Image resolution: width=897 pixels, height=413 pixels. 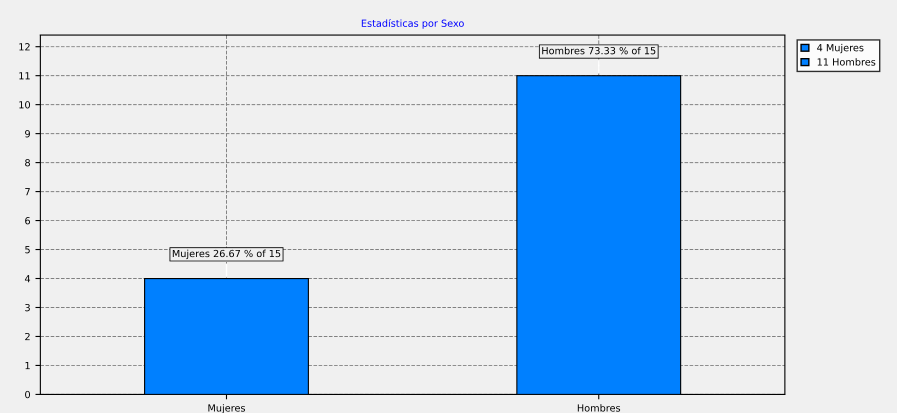 What do you see at coordinates (27, 394) in the screenshot?
I see `y-tick-label: 0` at bounding box center [27, 394].